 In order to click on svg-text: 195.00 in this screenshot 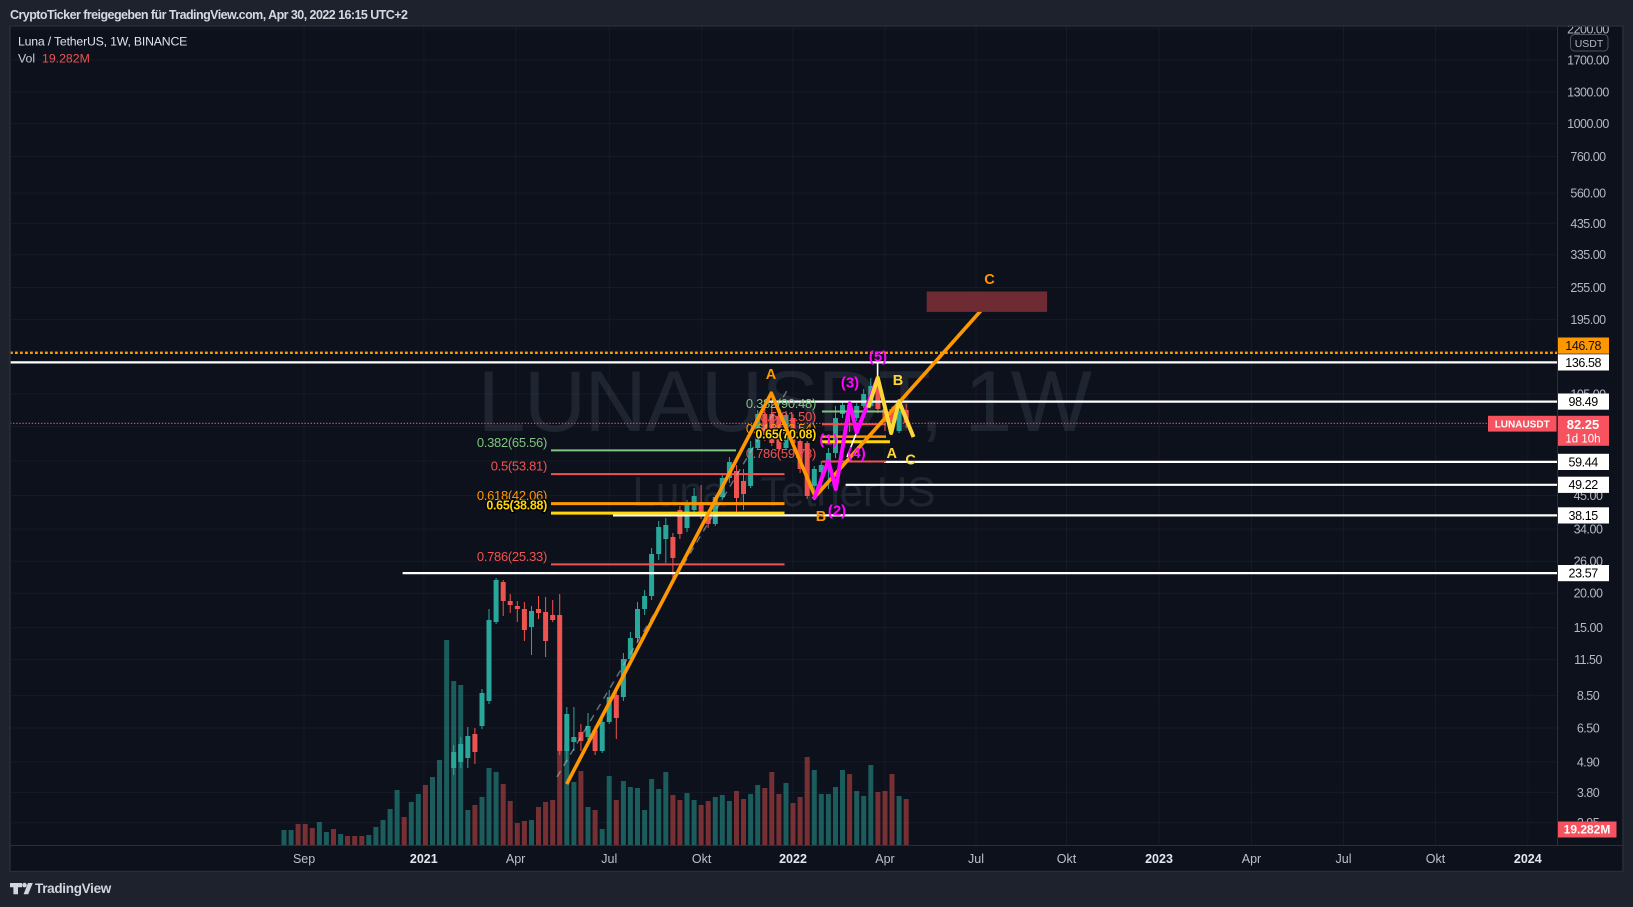, I will do `click(1588, 320)`.